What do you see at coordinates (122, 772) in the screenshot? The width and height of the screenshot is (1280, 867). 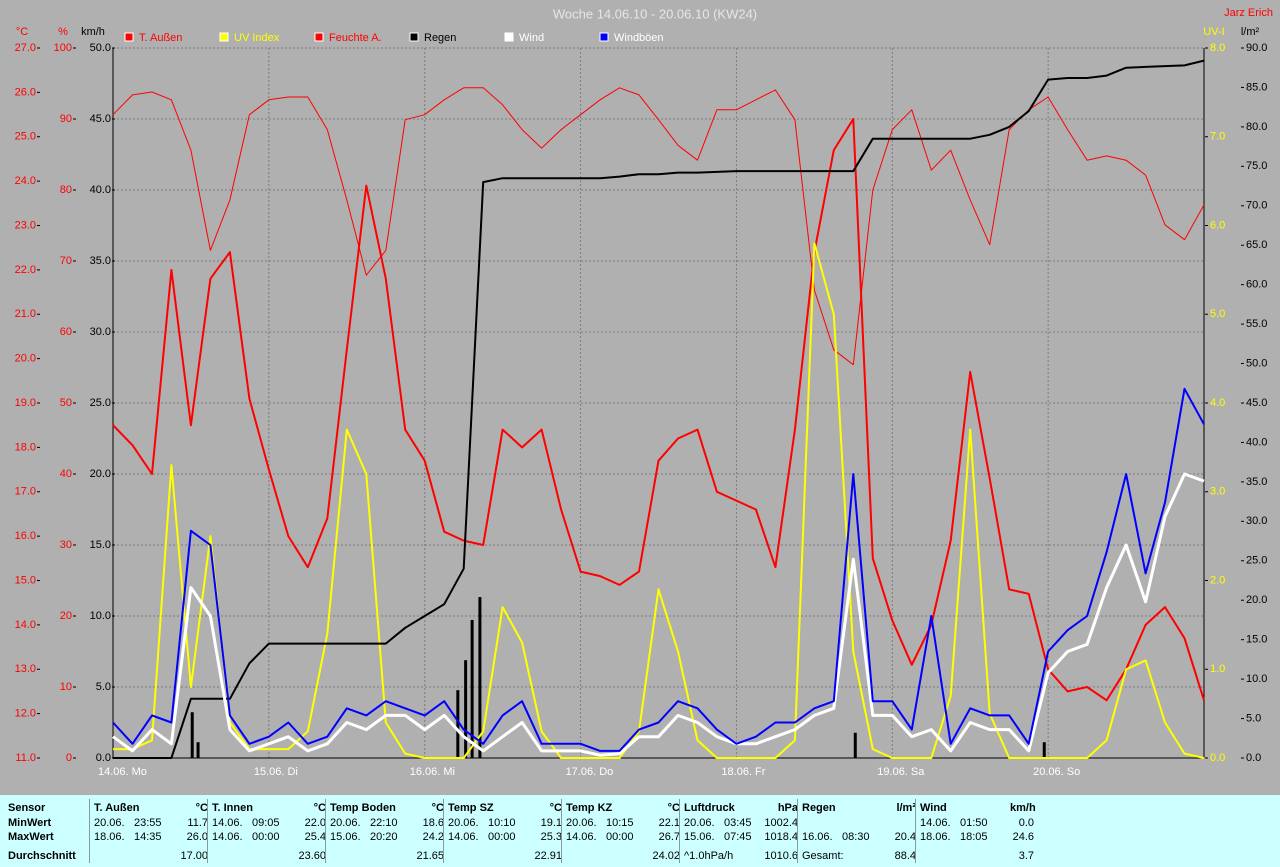 I see `x-tick-label: 14.06. Mo` at bounding box center [122, 772].